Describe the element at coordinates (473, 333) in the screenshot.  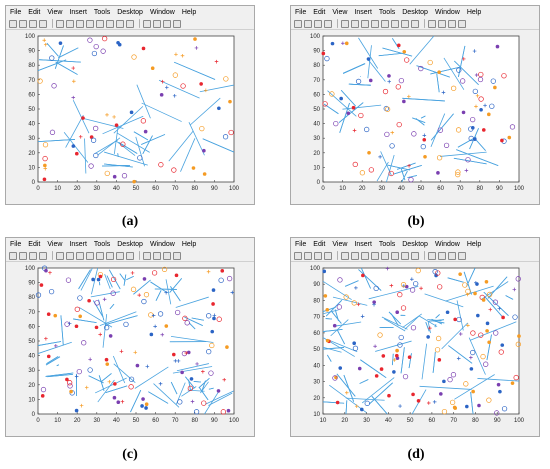
I see `marker-circle` at that location.